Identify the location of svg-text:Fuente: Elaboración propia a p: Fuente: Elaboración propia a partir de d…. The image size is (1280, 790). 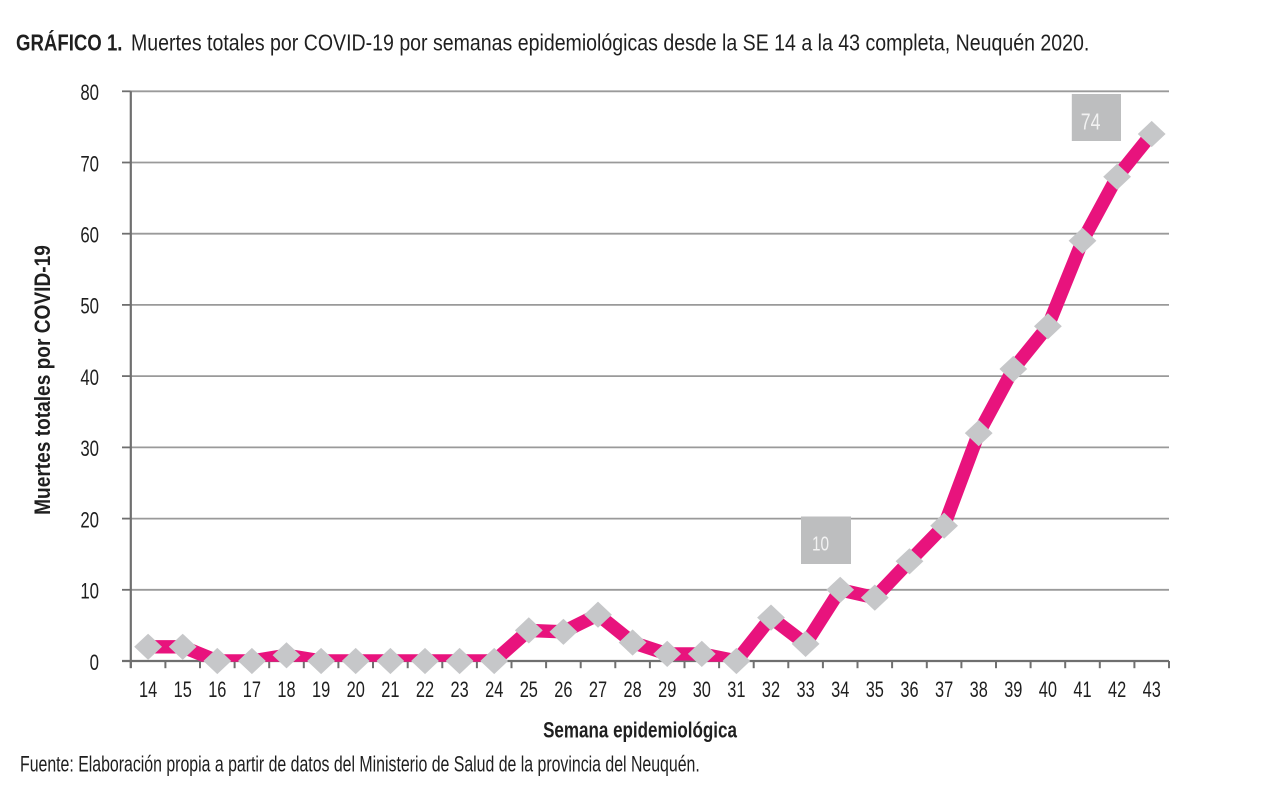
(360, 765).